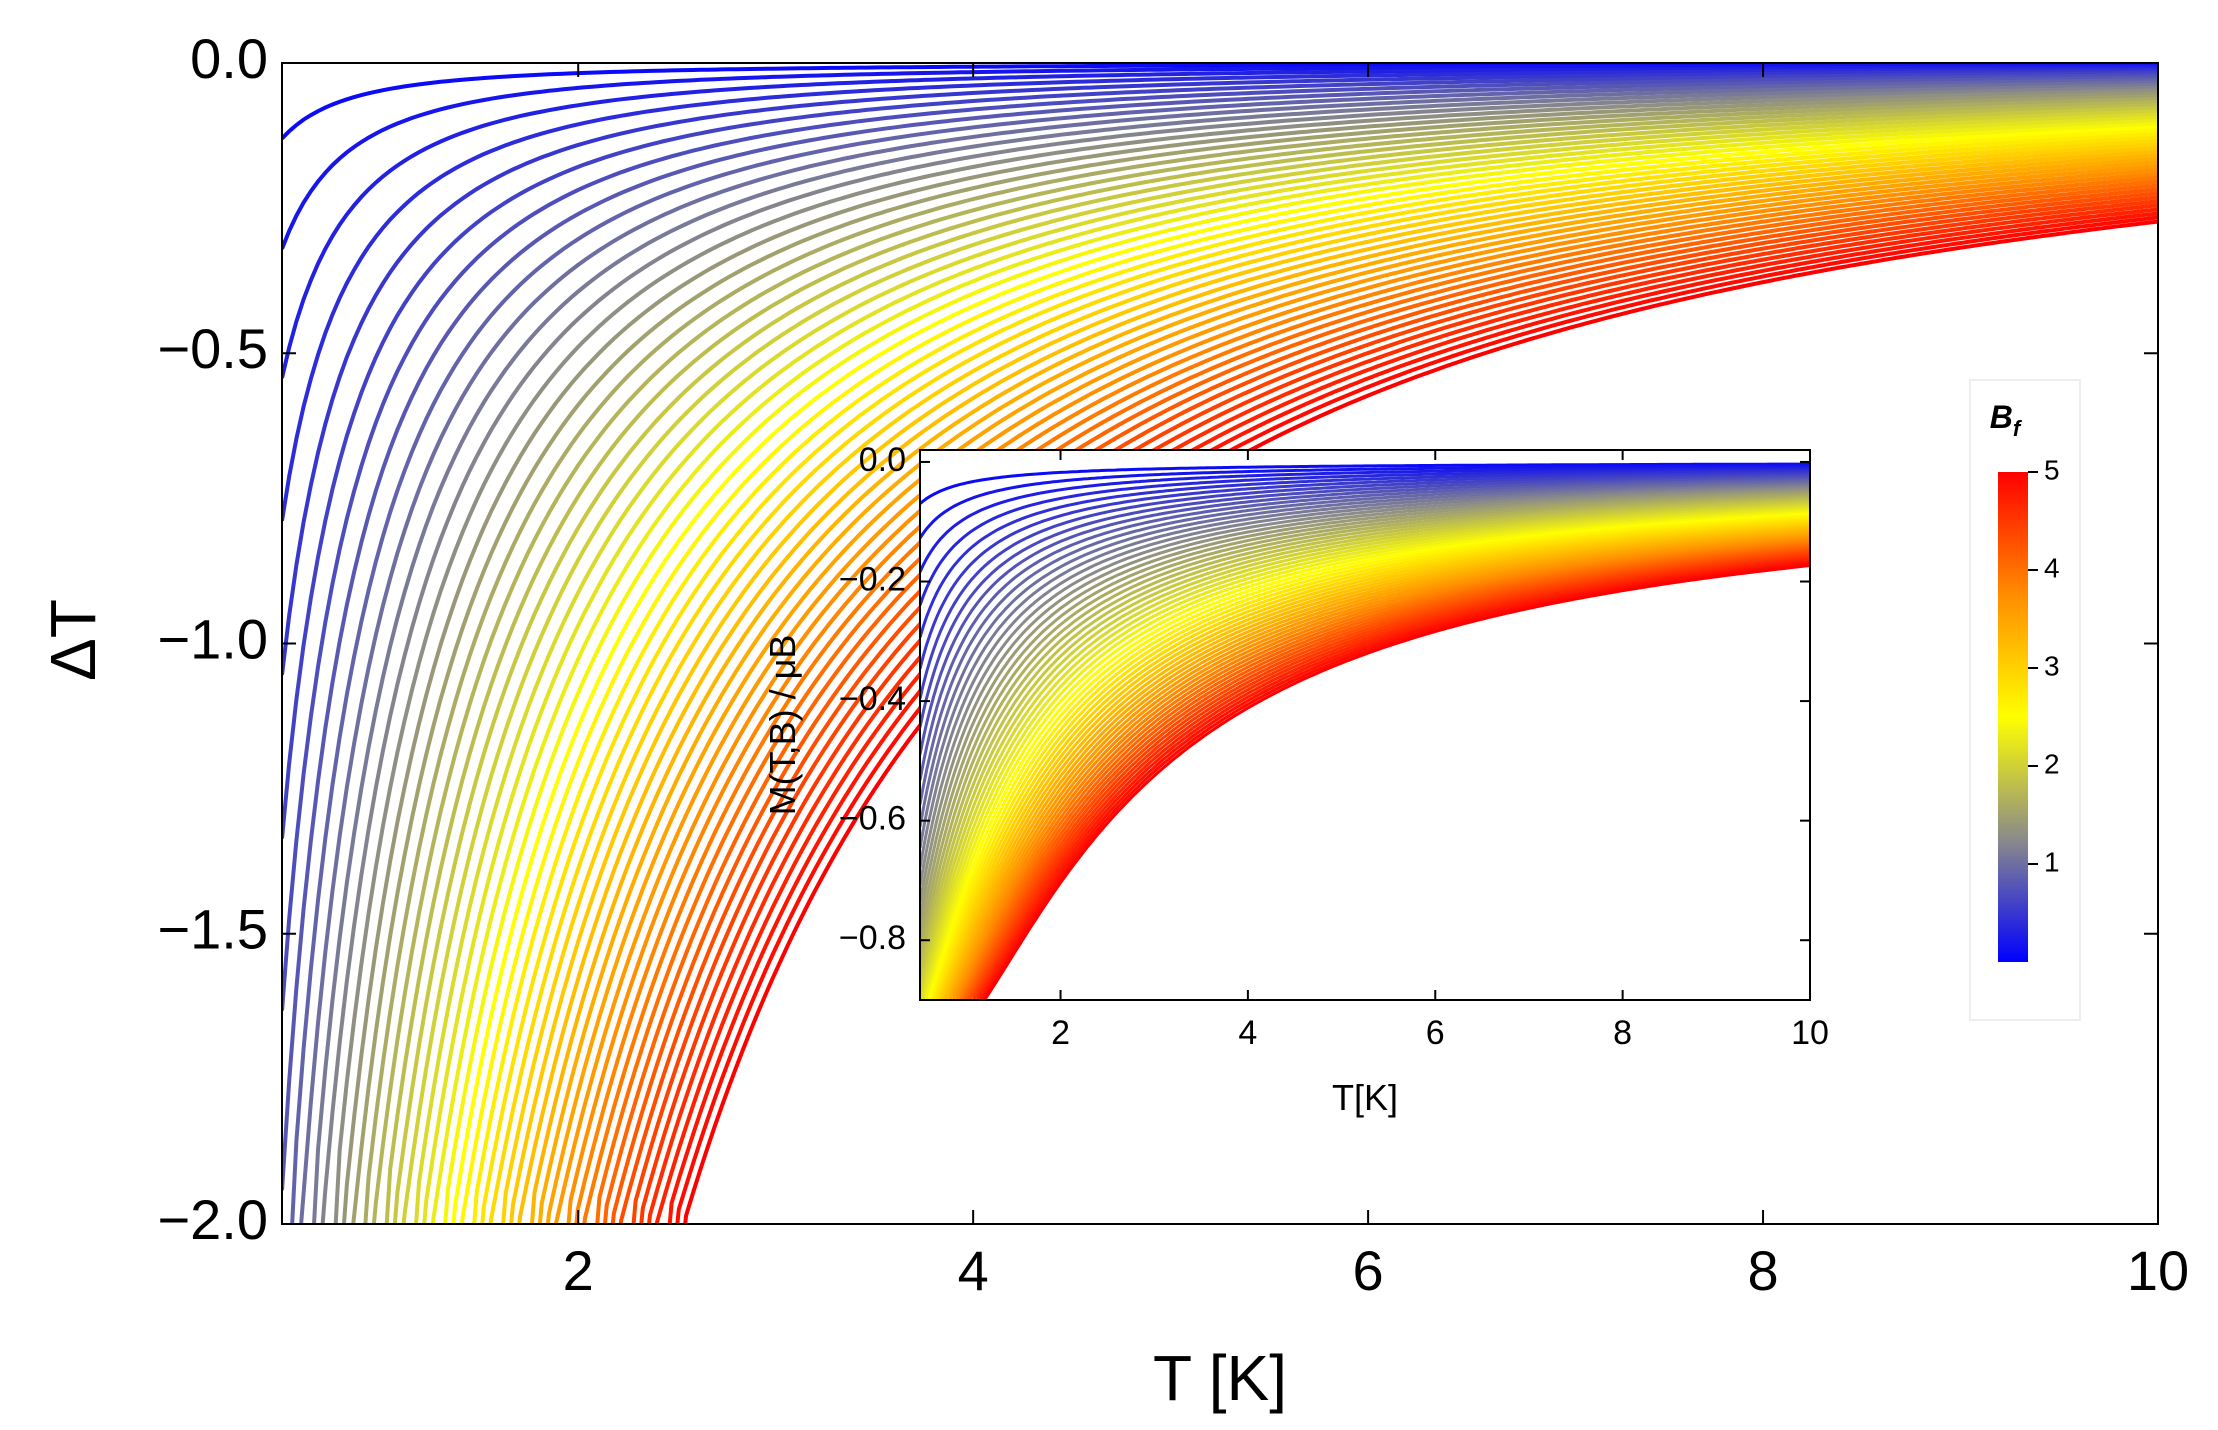 This screenshot has height=1430, width=2218. What do you see at coordinates (782, 725) in the screenshot?
I see `inset-y-axis-label: M(T,B) / μB` at bounding box center [782, 725].